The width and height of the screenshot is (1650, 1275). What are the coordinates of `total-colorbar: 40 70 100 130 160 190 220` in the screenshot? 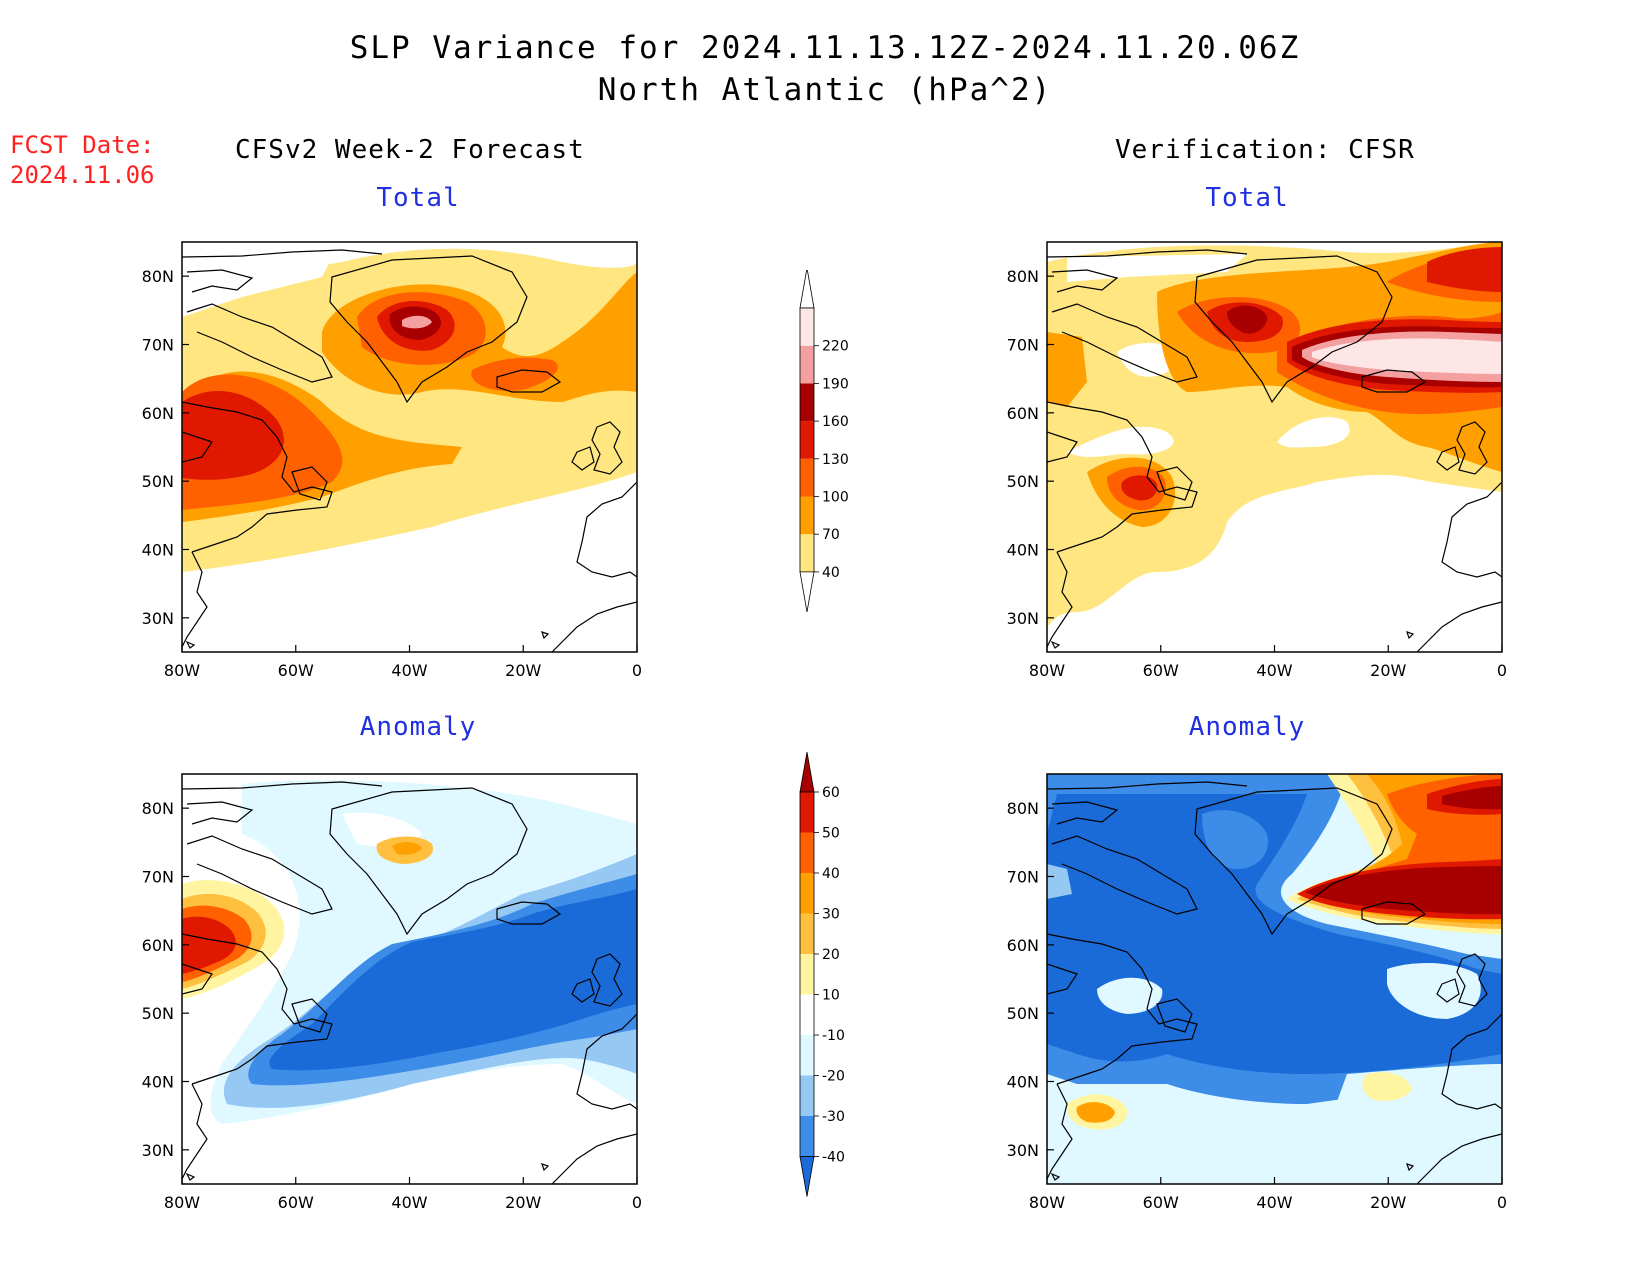 It's located at (824, 441).